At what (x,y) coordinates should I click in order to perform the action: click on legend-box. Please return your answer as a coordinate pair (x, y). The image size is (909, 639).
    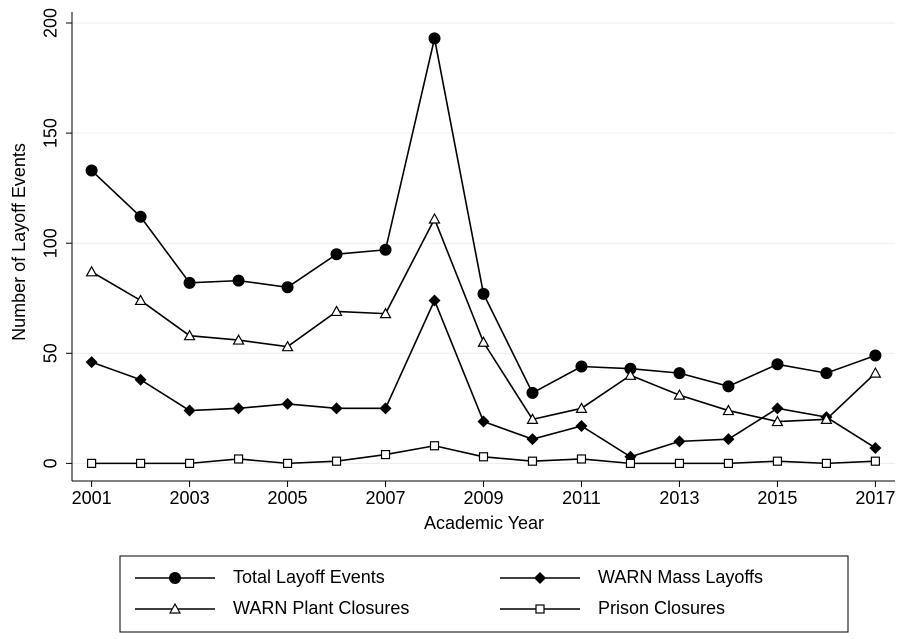
    Looking at the image, I should click on (484, 594).